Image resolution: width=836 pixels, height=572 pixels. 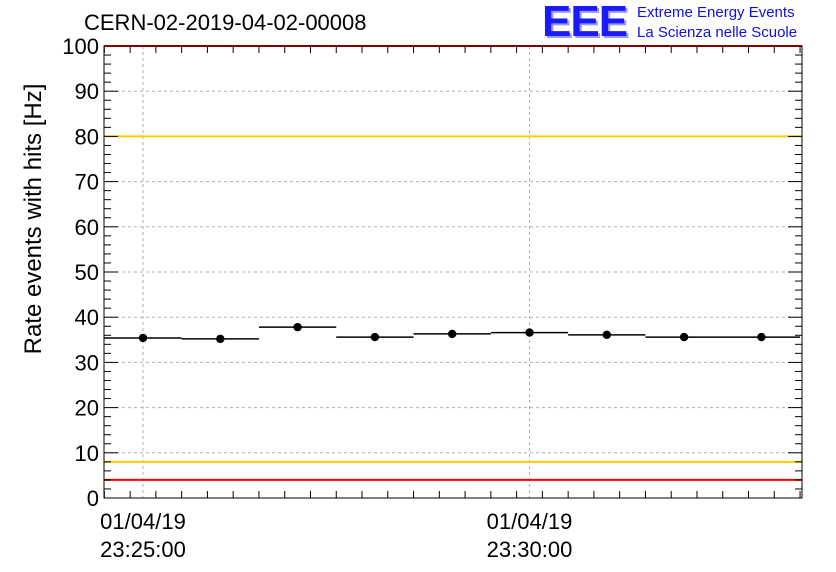 What do you see at coordinates (87, 91) in the screenshot?
I see `y-tick-label: 90` at bounding box center [87, 91].